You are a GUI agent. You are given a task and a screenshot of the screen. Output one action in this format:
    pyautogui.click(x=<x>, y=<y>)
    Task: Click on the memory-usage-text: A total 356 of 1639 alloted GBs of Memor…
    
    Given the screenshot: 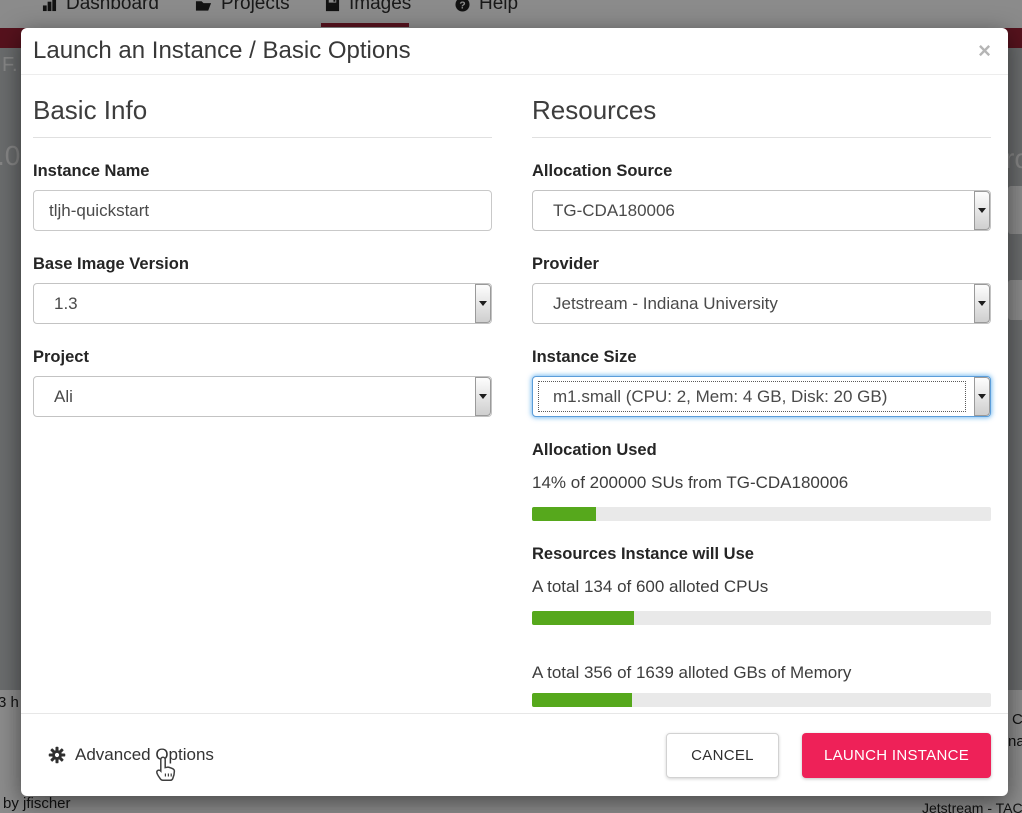 What is the action you would take?
    pyautogui.click(x=692, y=672)
    